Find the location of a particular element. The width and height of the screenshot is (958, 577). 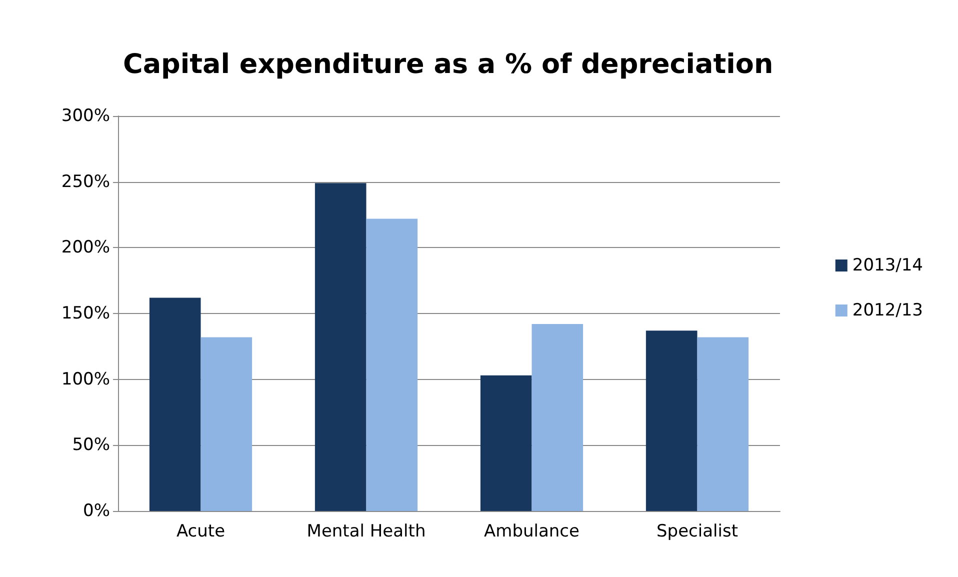

y-tick-label: 150% is located at coordinates (85, 314).